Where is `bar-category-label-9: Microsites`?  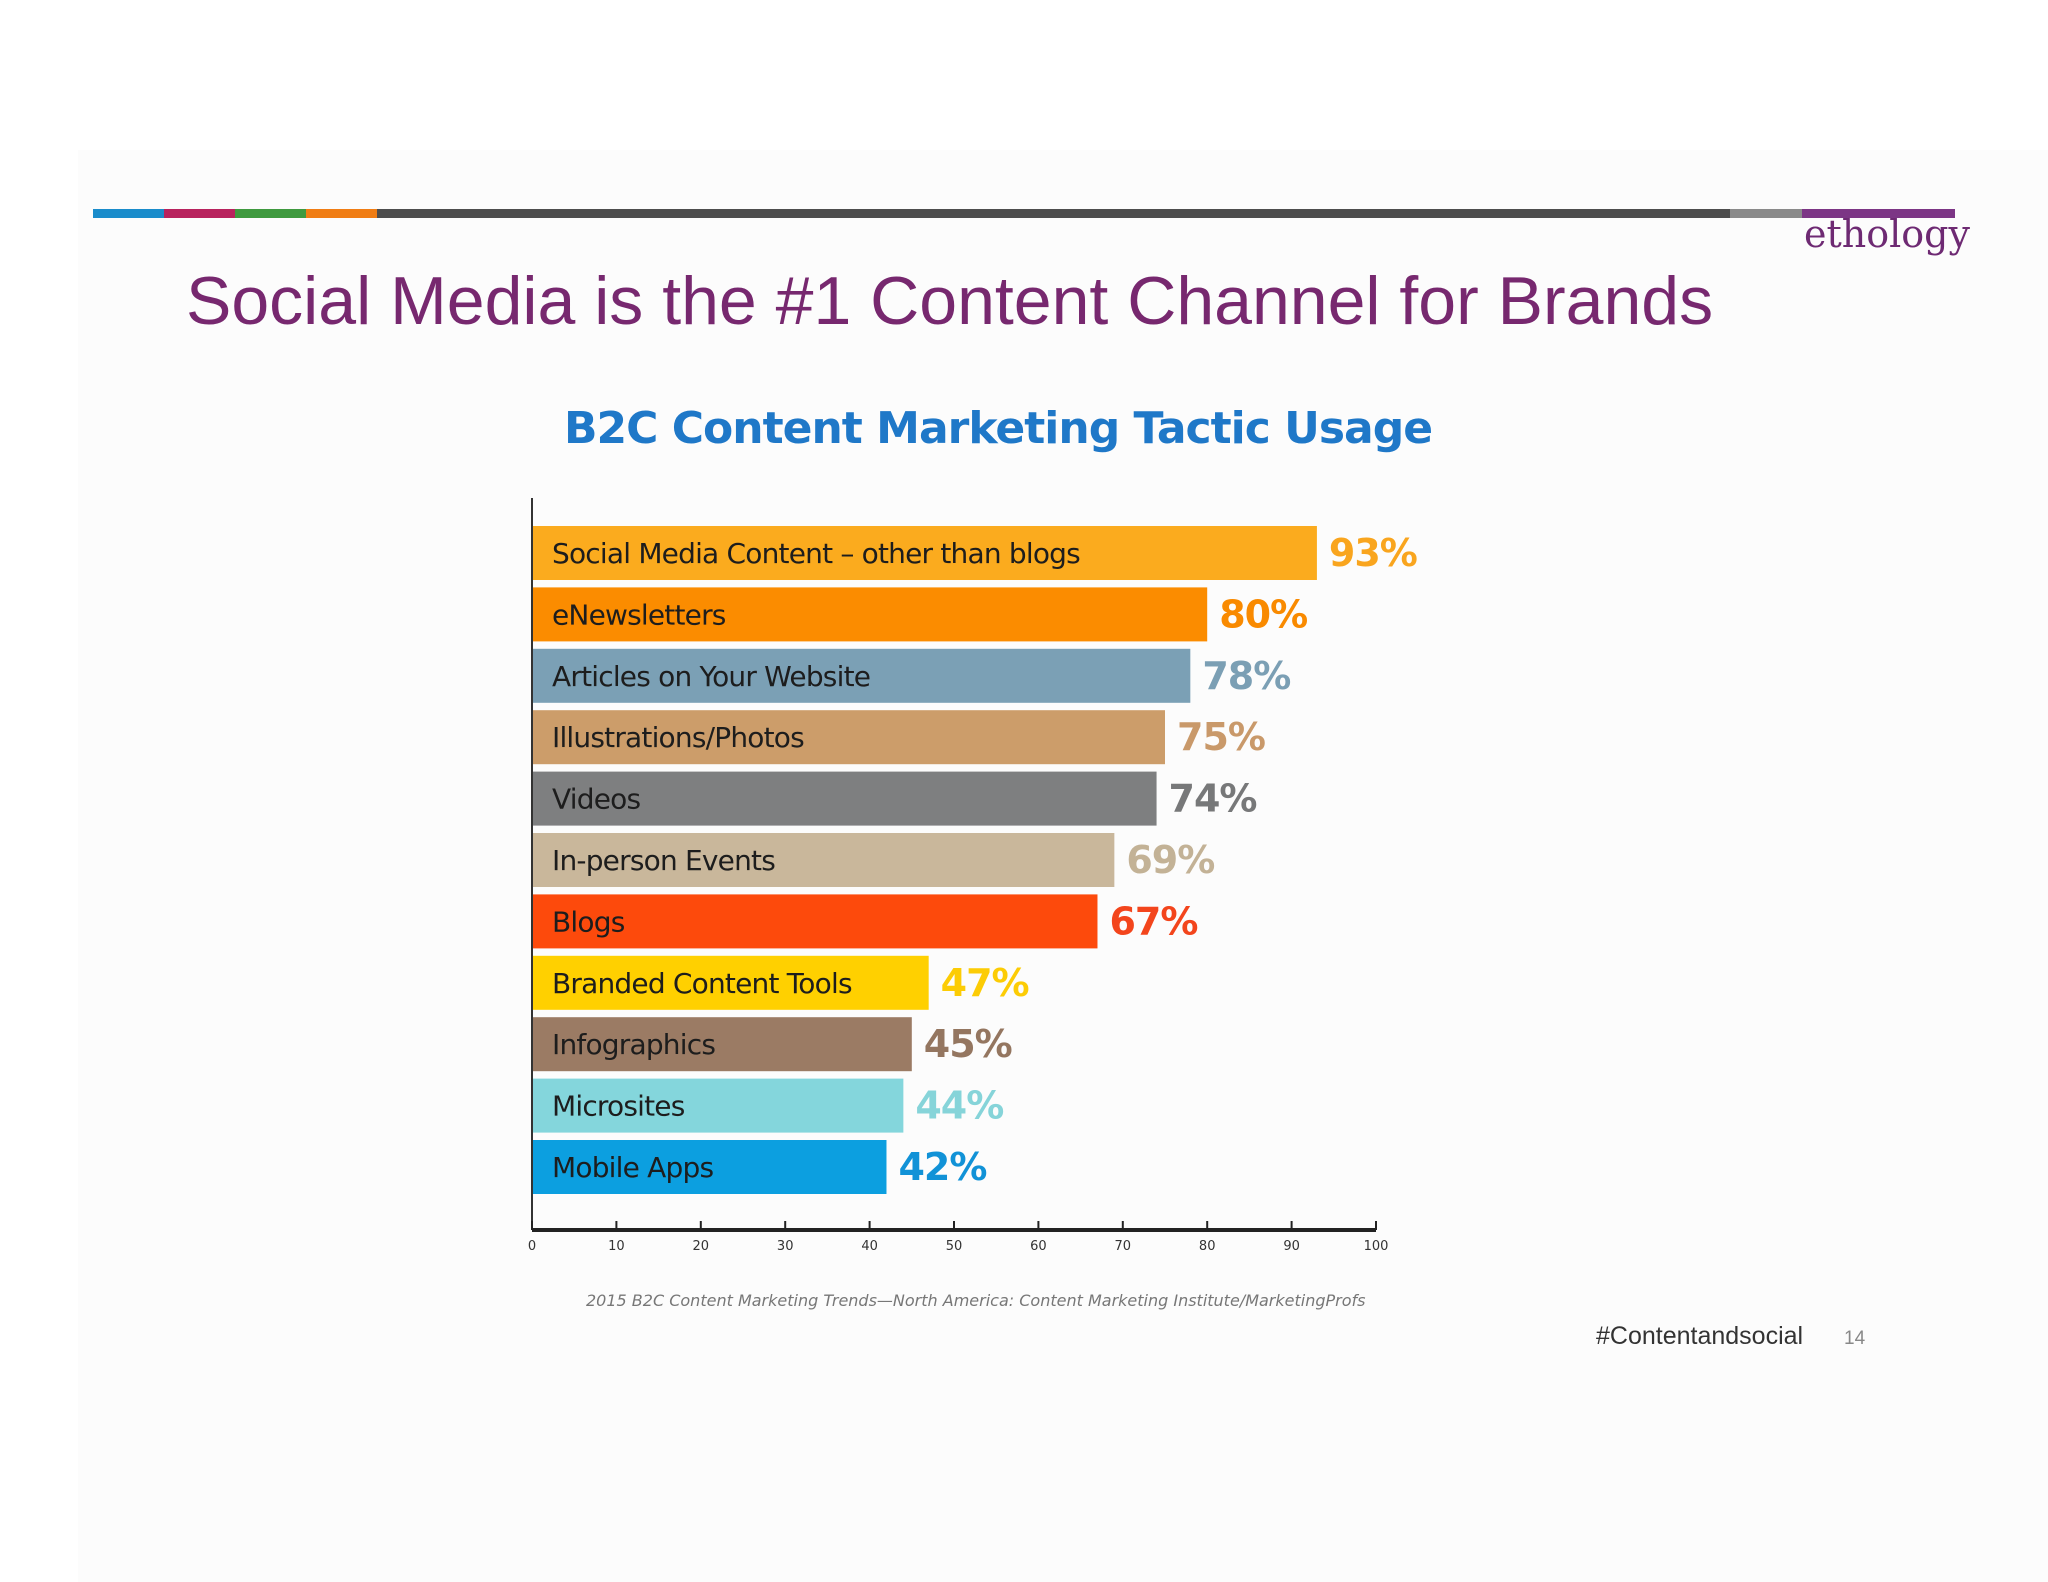
bar-category-label-9: Microsites is located at coordinates (618, 1106).